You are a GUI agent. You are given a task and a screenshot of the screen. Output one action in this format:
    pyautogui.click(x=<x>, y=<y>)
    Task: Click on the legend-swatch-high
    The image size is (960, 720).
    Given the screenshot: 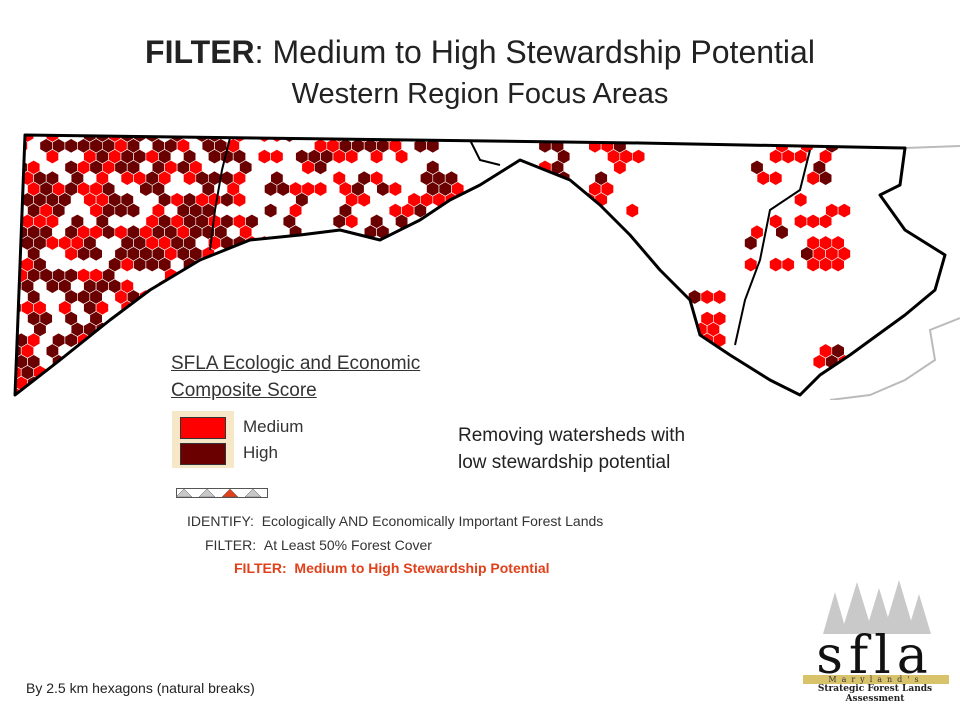 What is the action you would take?
    pyautogui.click(x=203, y=454)
    